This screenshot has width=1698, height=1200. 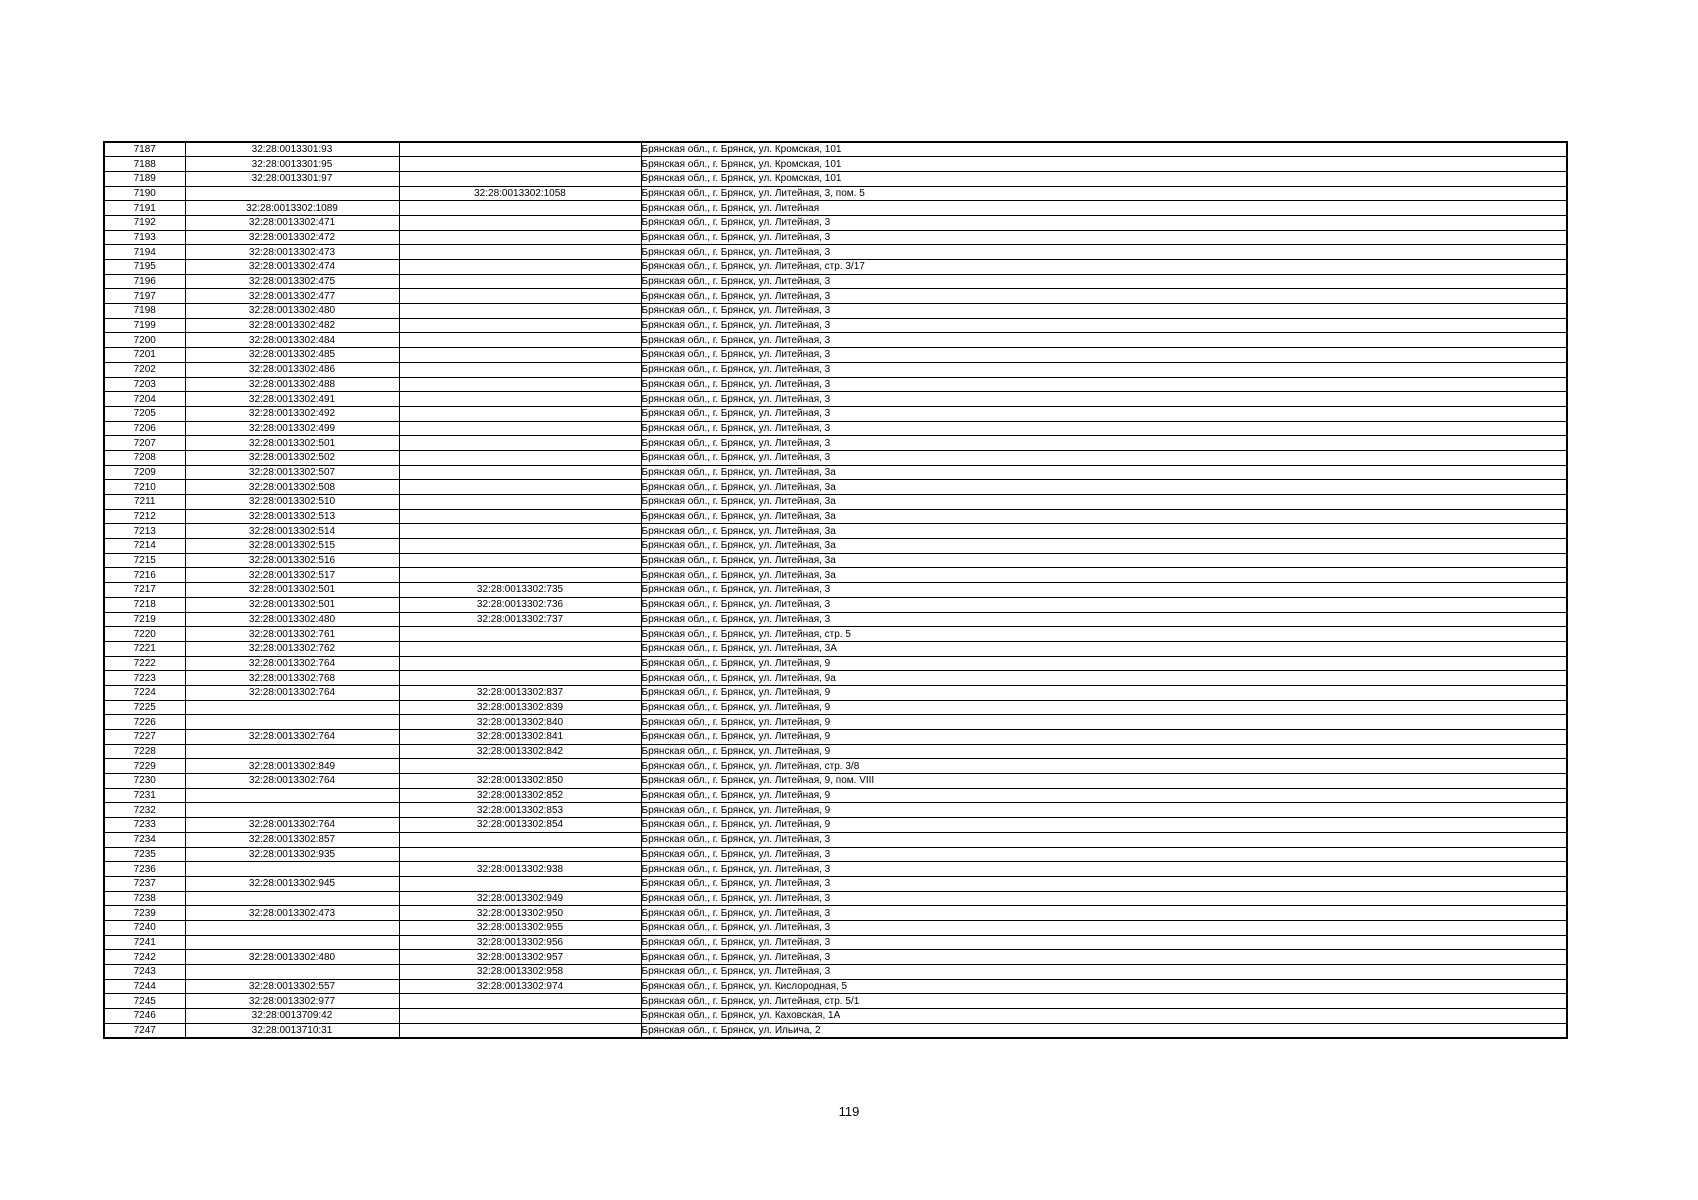 What do you see at coordinates (144, 663) in the screenshot?
I see `row-number-cell: 7222` at bounding box center [144, 663].